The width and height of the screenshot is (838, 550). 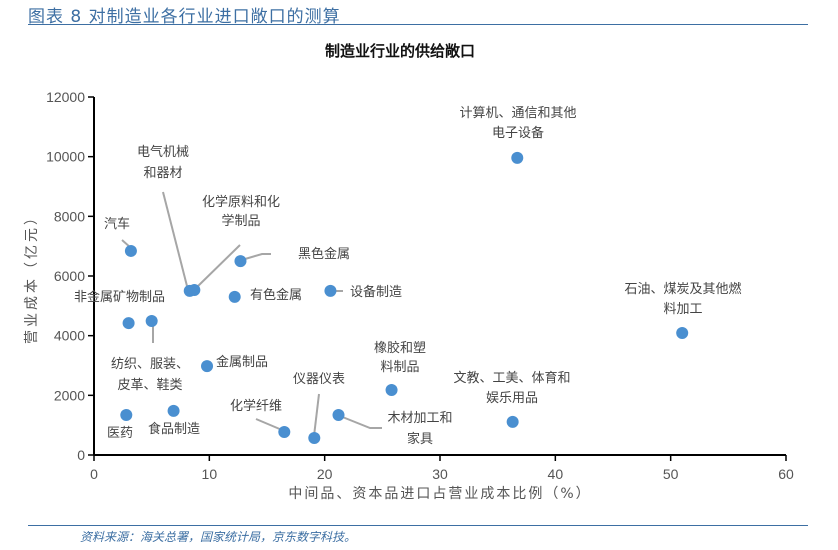 I want to click on figure-title: 图表 8 对制造业各行业进口敞口的测算, so click(x=184, y=17).